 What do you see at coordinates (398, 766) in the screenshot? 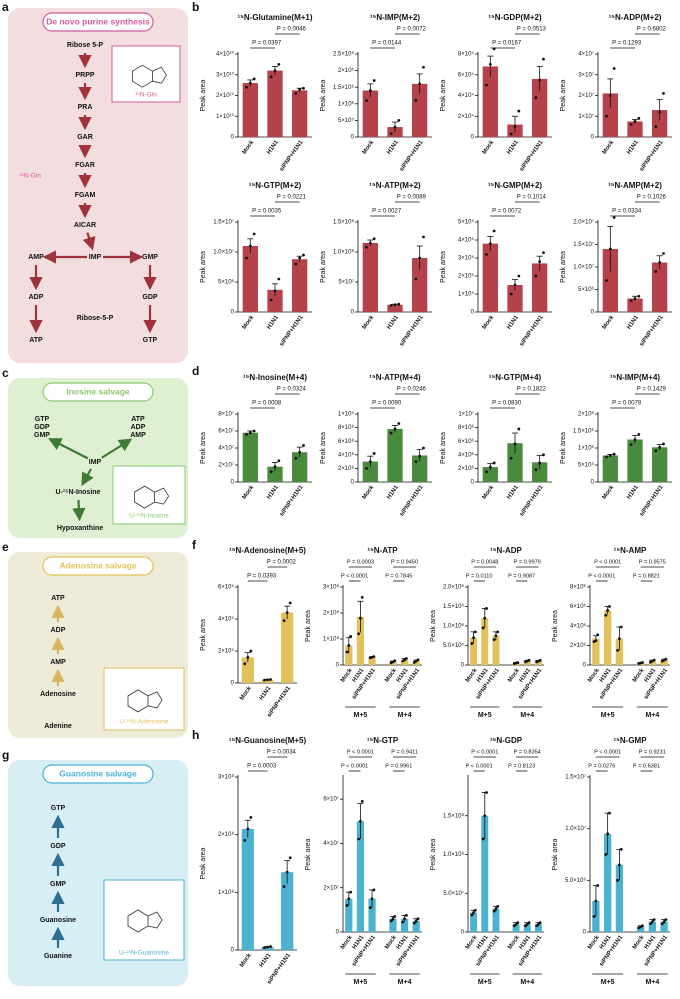
I see `p-value: P = 0.9961` at bounding box center [398, 766].